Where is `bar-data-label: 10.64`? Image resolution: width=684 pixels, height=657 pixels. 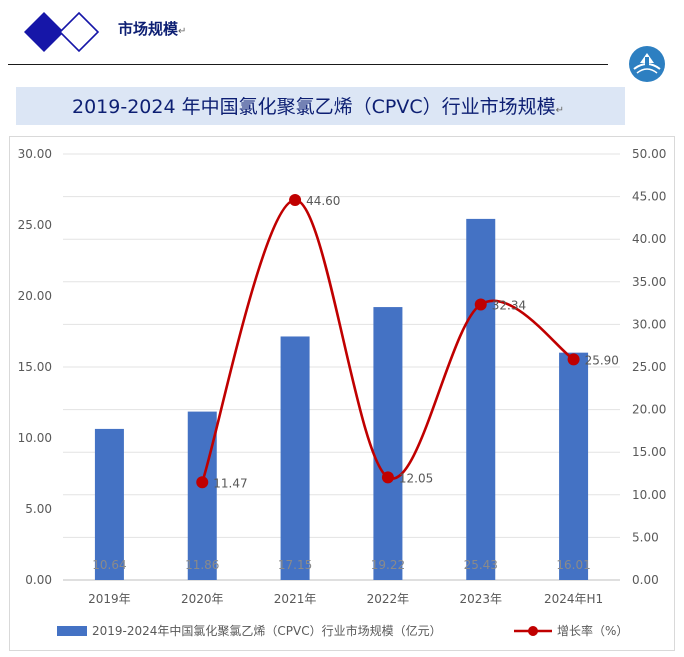 bar-data-label: 10.64 is located at coordinates (109, 565).